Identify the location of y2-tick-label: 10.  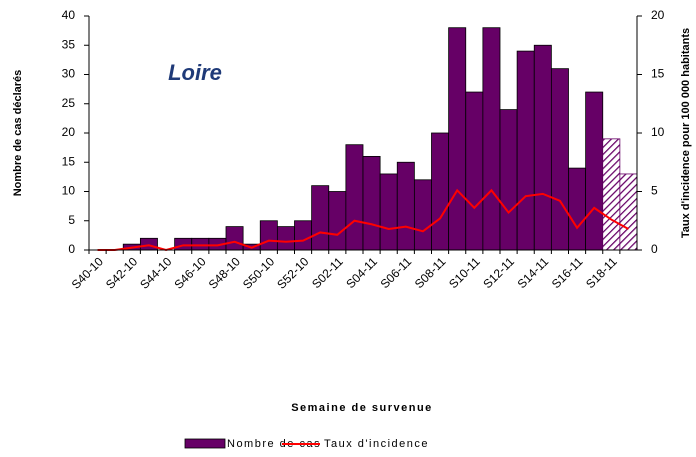
(658, 132).